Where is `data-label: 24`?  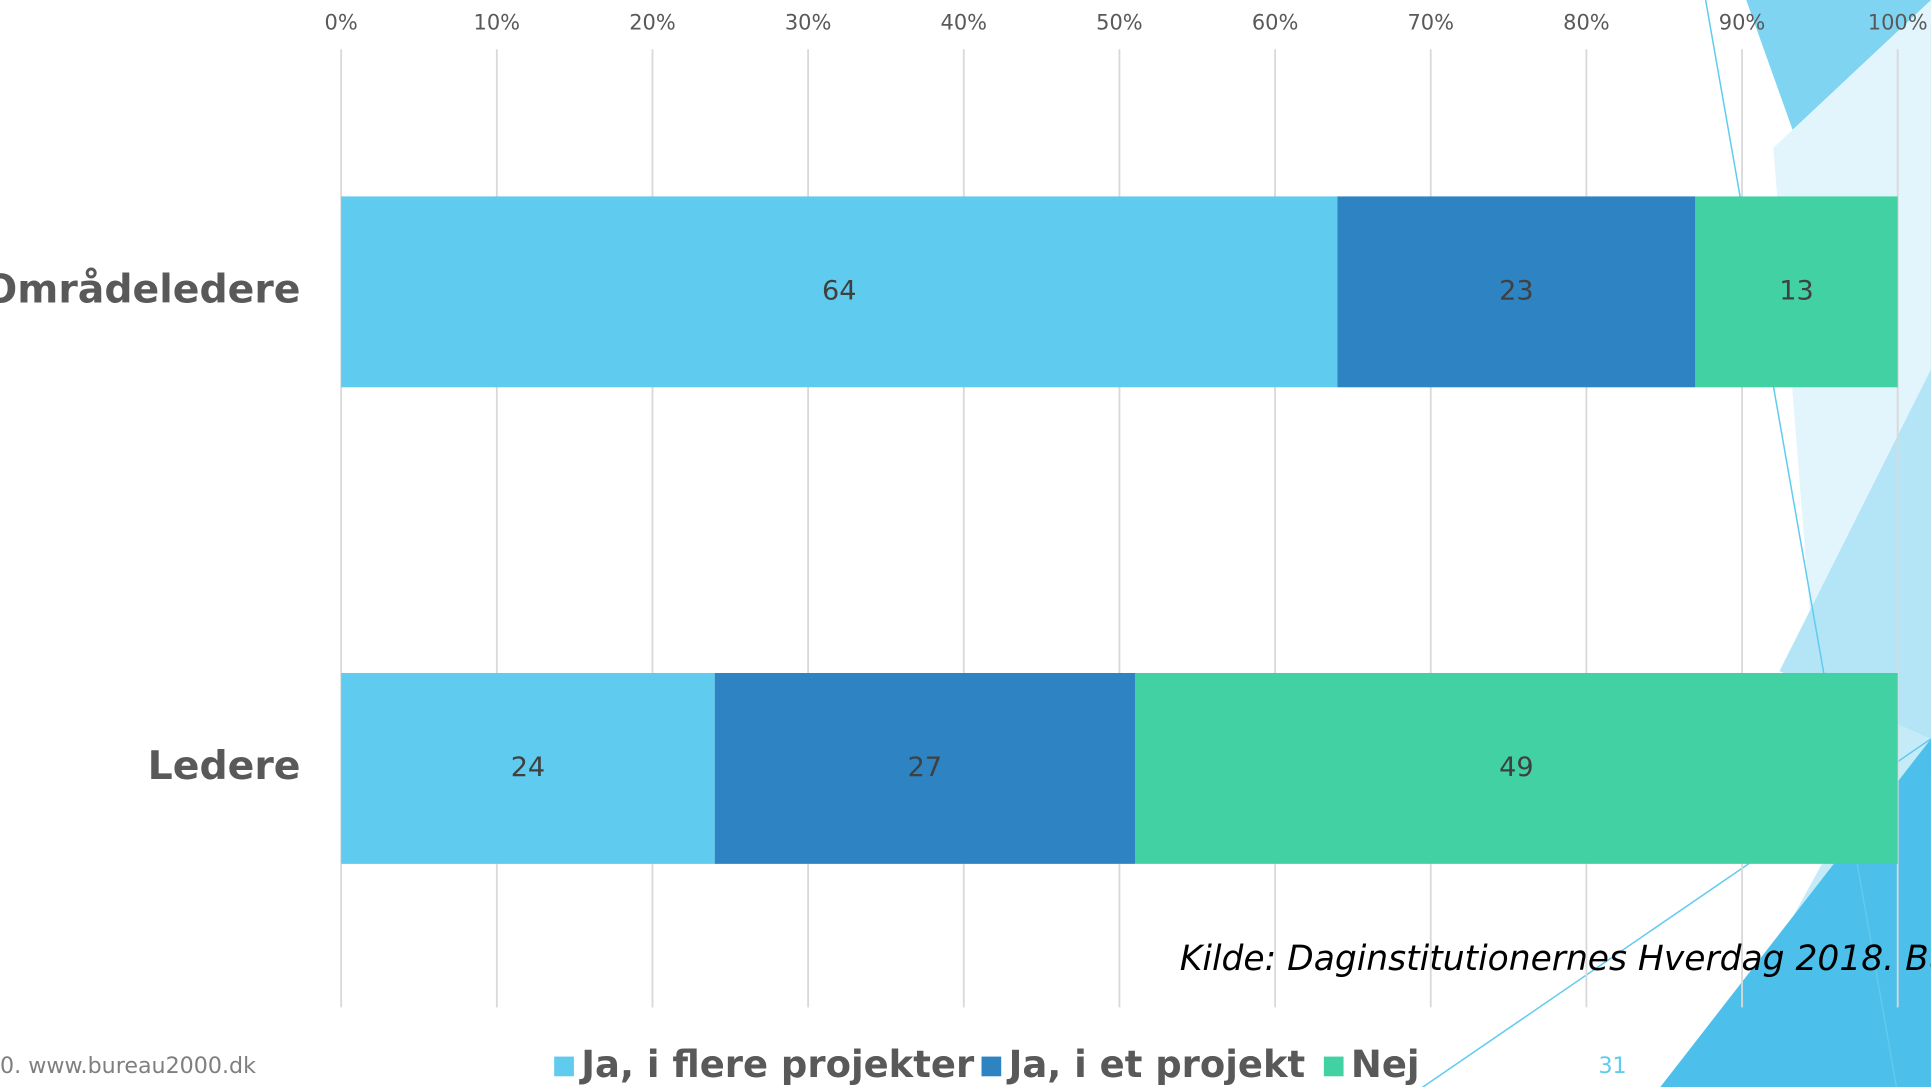
data-label: 24 is located at coordinates (528, 767).